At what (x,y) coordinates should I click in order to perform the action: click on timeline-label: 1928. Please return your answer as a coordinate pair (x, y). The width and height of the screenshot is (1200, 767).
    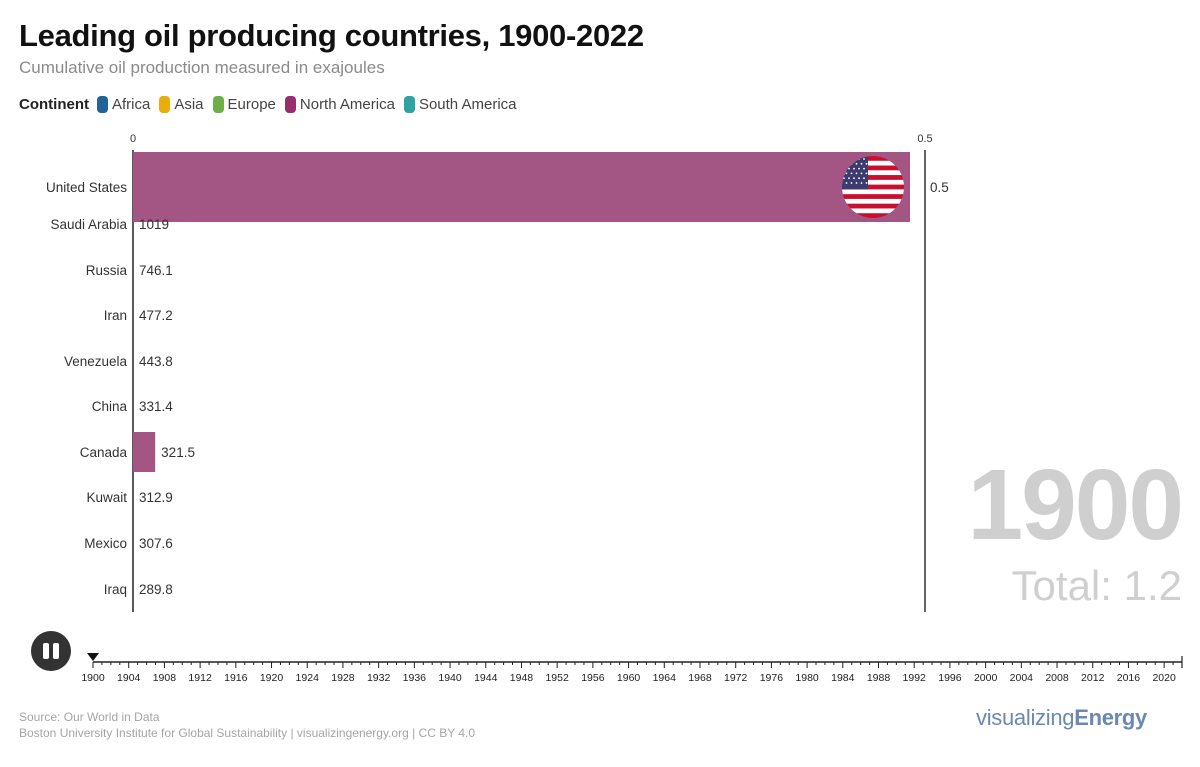
    Looking at the image, I should click on (343, 678).